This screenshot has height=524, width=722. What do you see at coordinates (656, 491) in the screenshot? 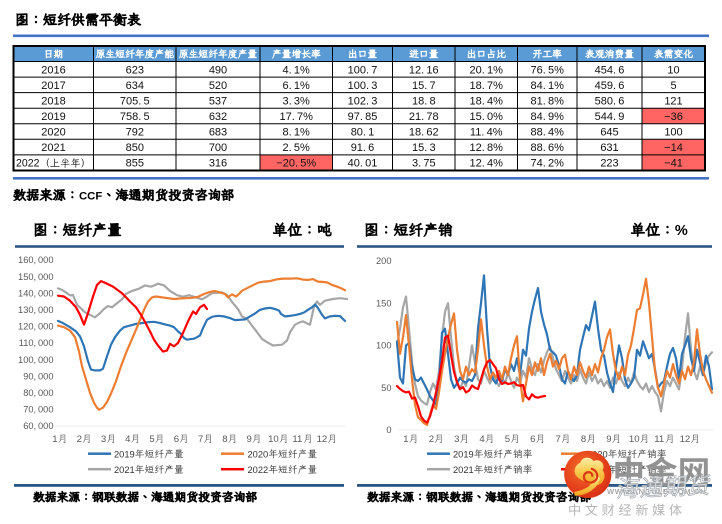
I see `svg-text: WWW.CNGOLD.COM.CN` at bounding box center [656, 491].